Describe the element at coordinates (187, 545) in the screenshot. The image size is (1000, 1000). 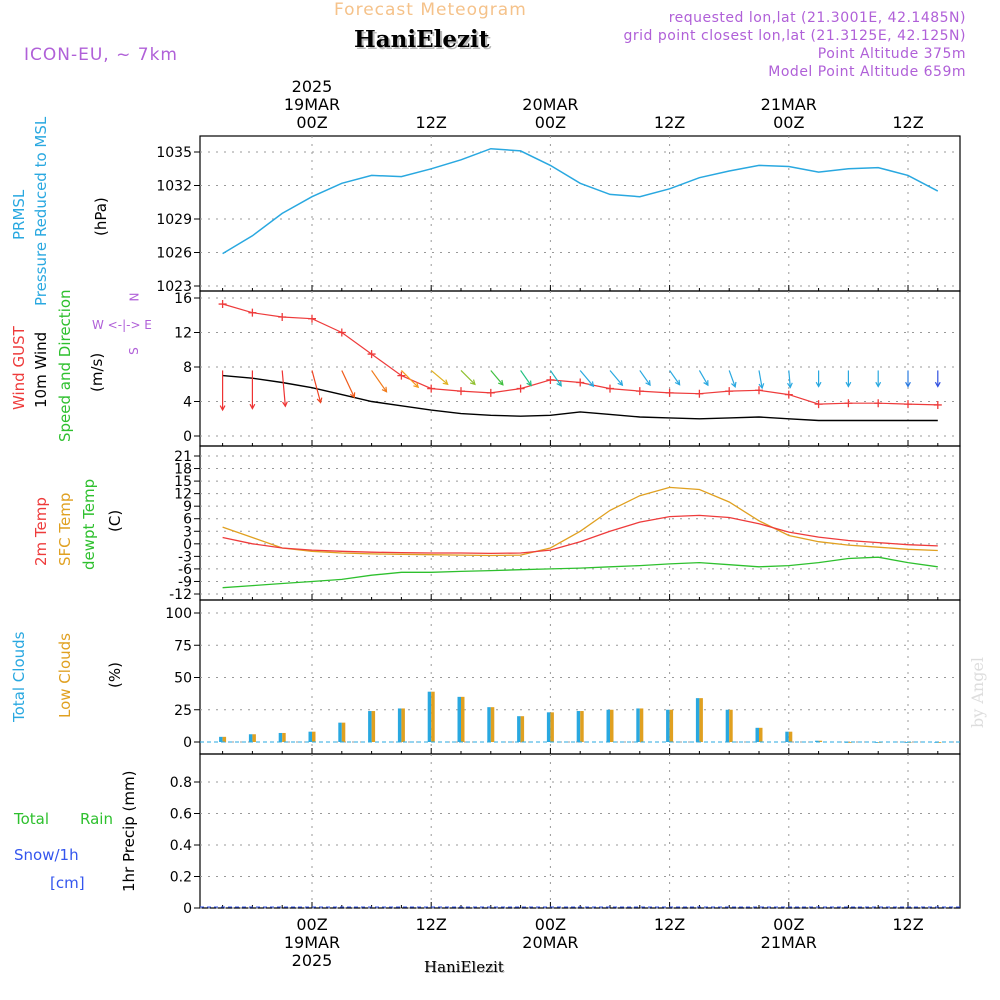
I see `temperature-ytick-label: 0` at that location.